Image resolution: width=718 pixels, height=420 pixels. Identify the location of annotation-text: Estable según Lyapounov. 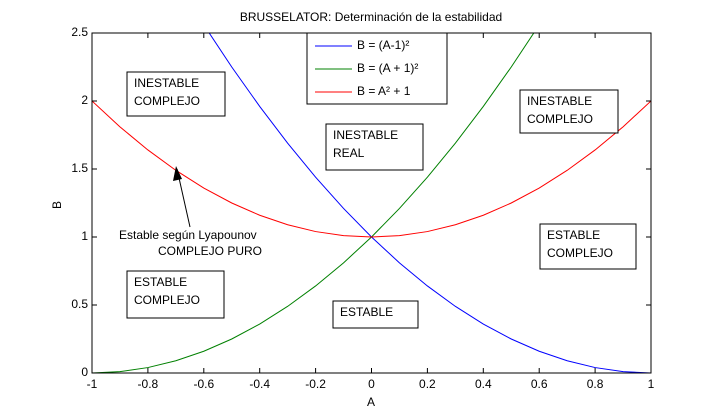
(188, 235).